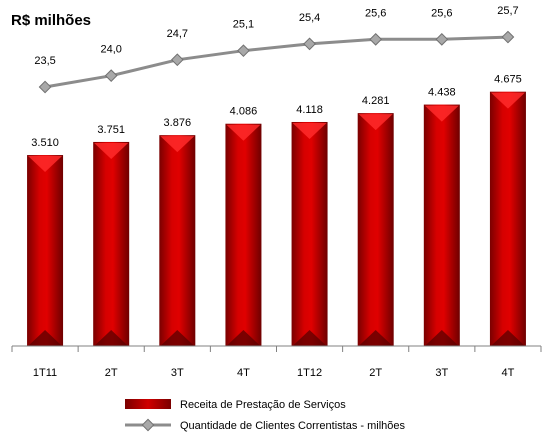 Image resolution: width=547 pixels, height=435 pixels. I want to click on line-value-label: 24,0, so click(110, 50).